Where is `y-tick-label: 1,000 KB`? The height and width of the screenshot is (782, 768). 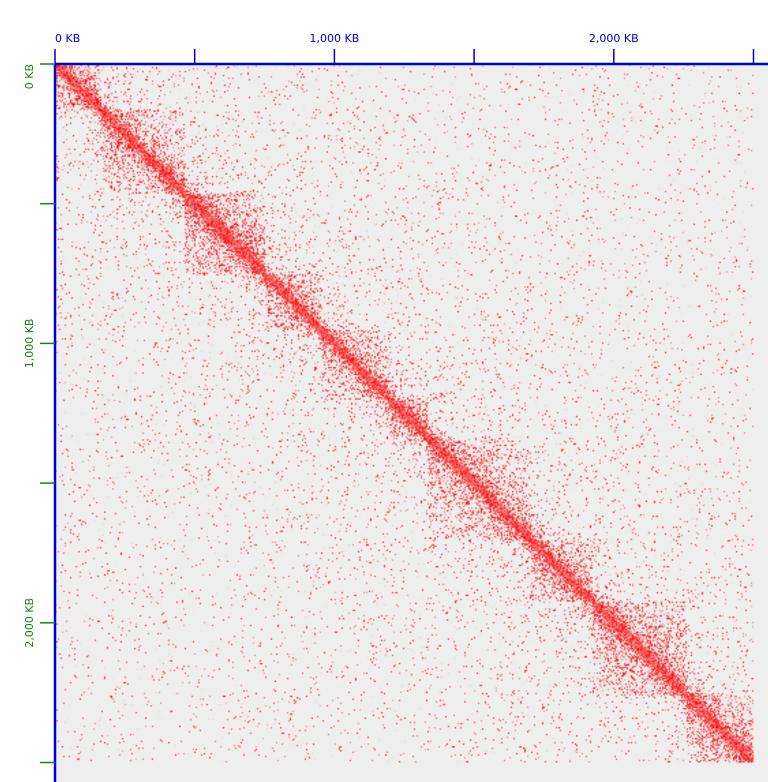 y-tick-label: 1,000 KB is located at coordinates (29, 344).